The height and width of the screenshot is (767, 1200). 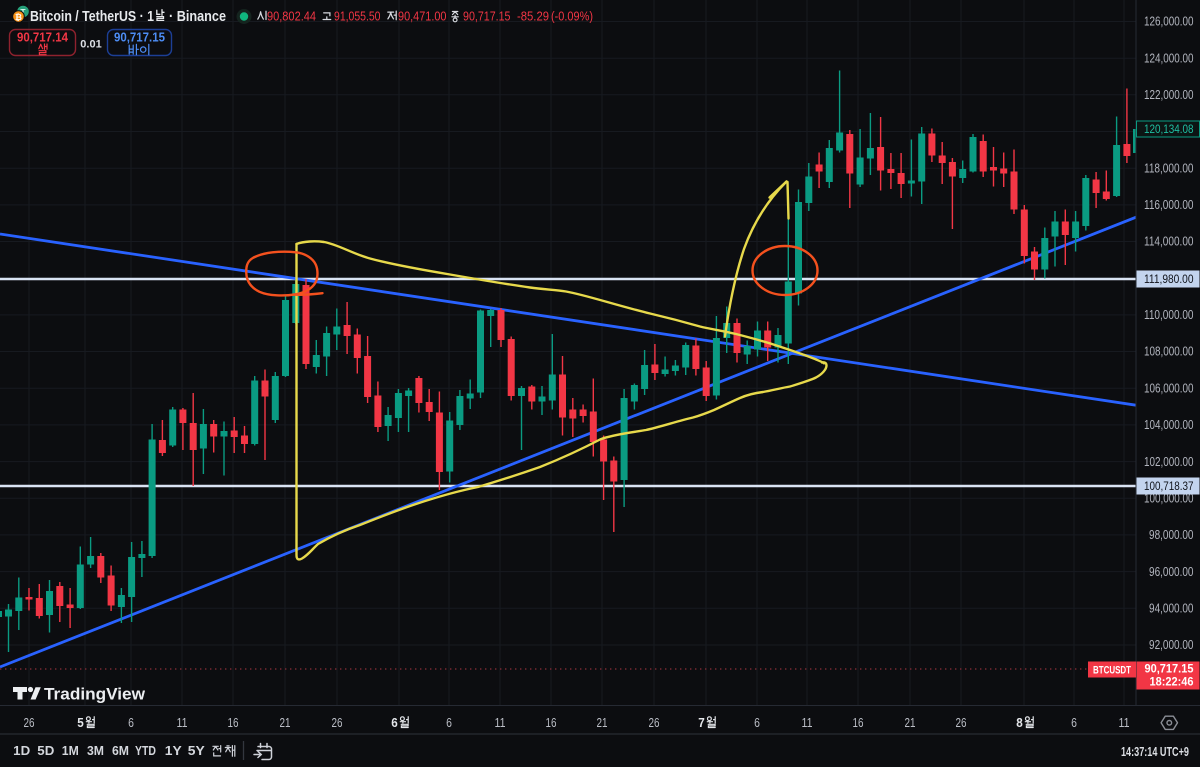 I want to click on svg-text: 1D, so click(x=21, y=750).